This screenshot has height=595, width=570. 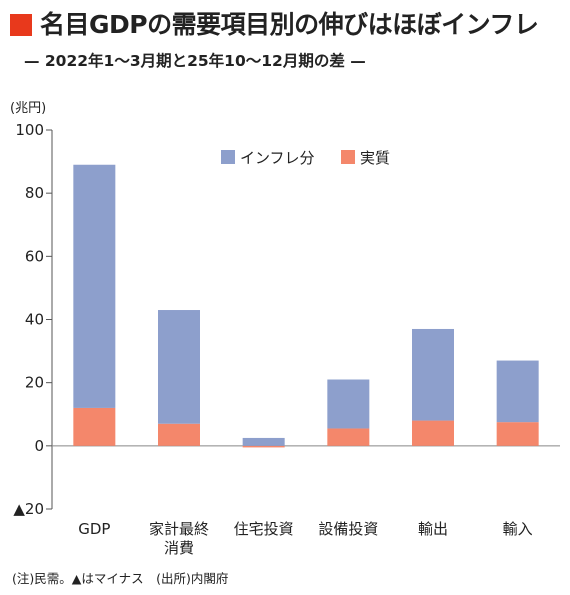 What do you see at coordinates (518, 529) in the screenshot?
I see `category-label: 輸入` at bounding box center [518, 529].